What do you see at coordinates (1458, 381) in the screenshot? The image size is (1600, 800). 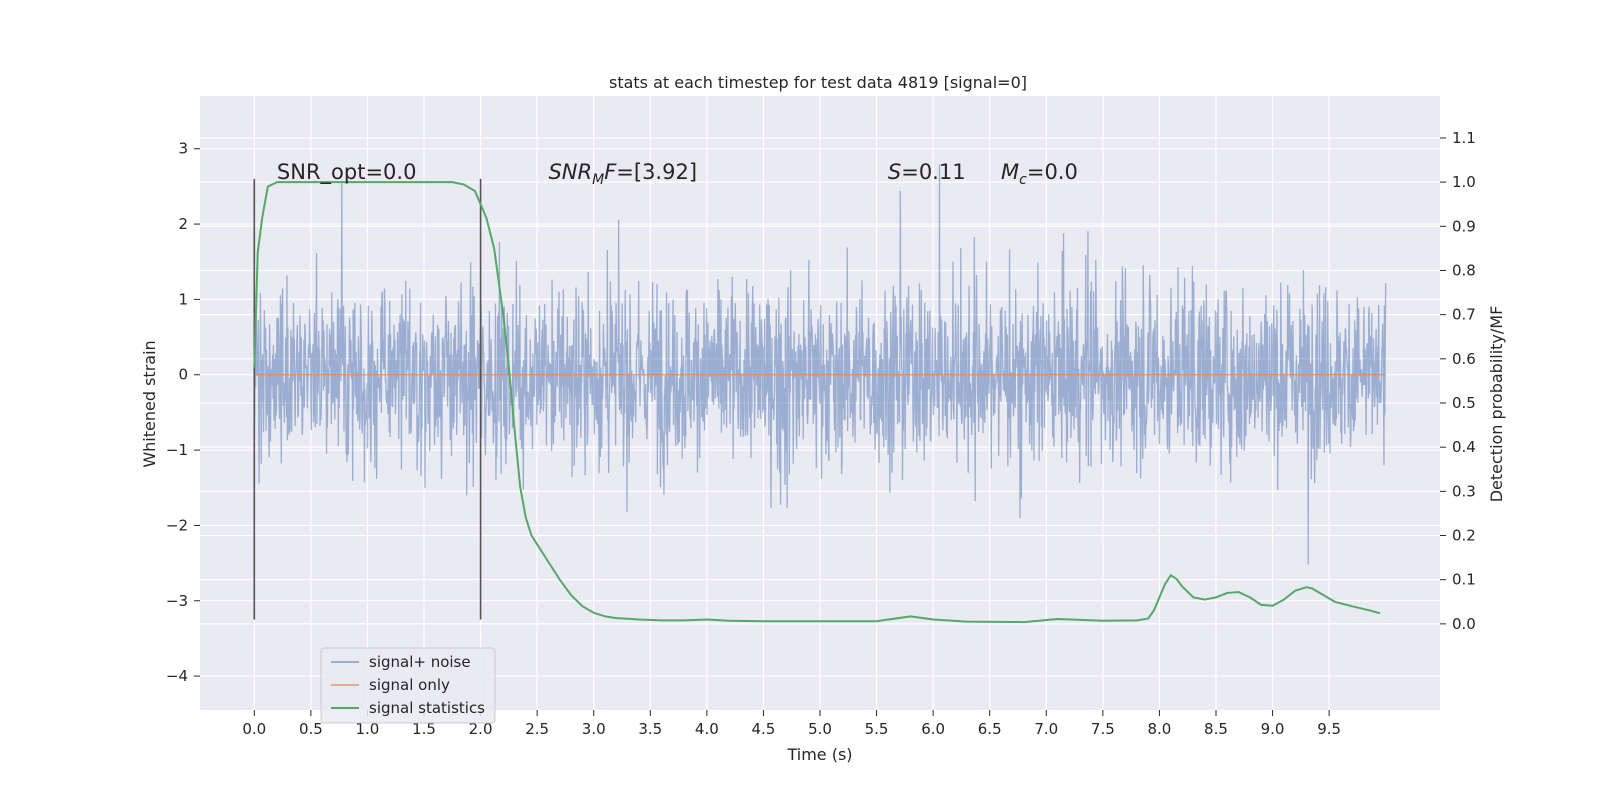 I see `y2-axis-ticks: 0.0 0.1 0.2 0.3 0.4 0.5 0.6 0.7 0.8 0.9 1.0 1.1` at bounding box center [1458, 381].